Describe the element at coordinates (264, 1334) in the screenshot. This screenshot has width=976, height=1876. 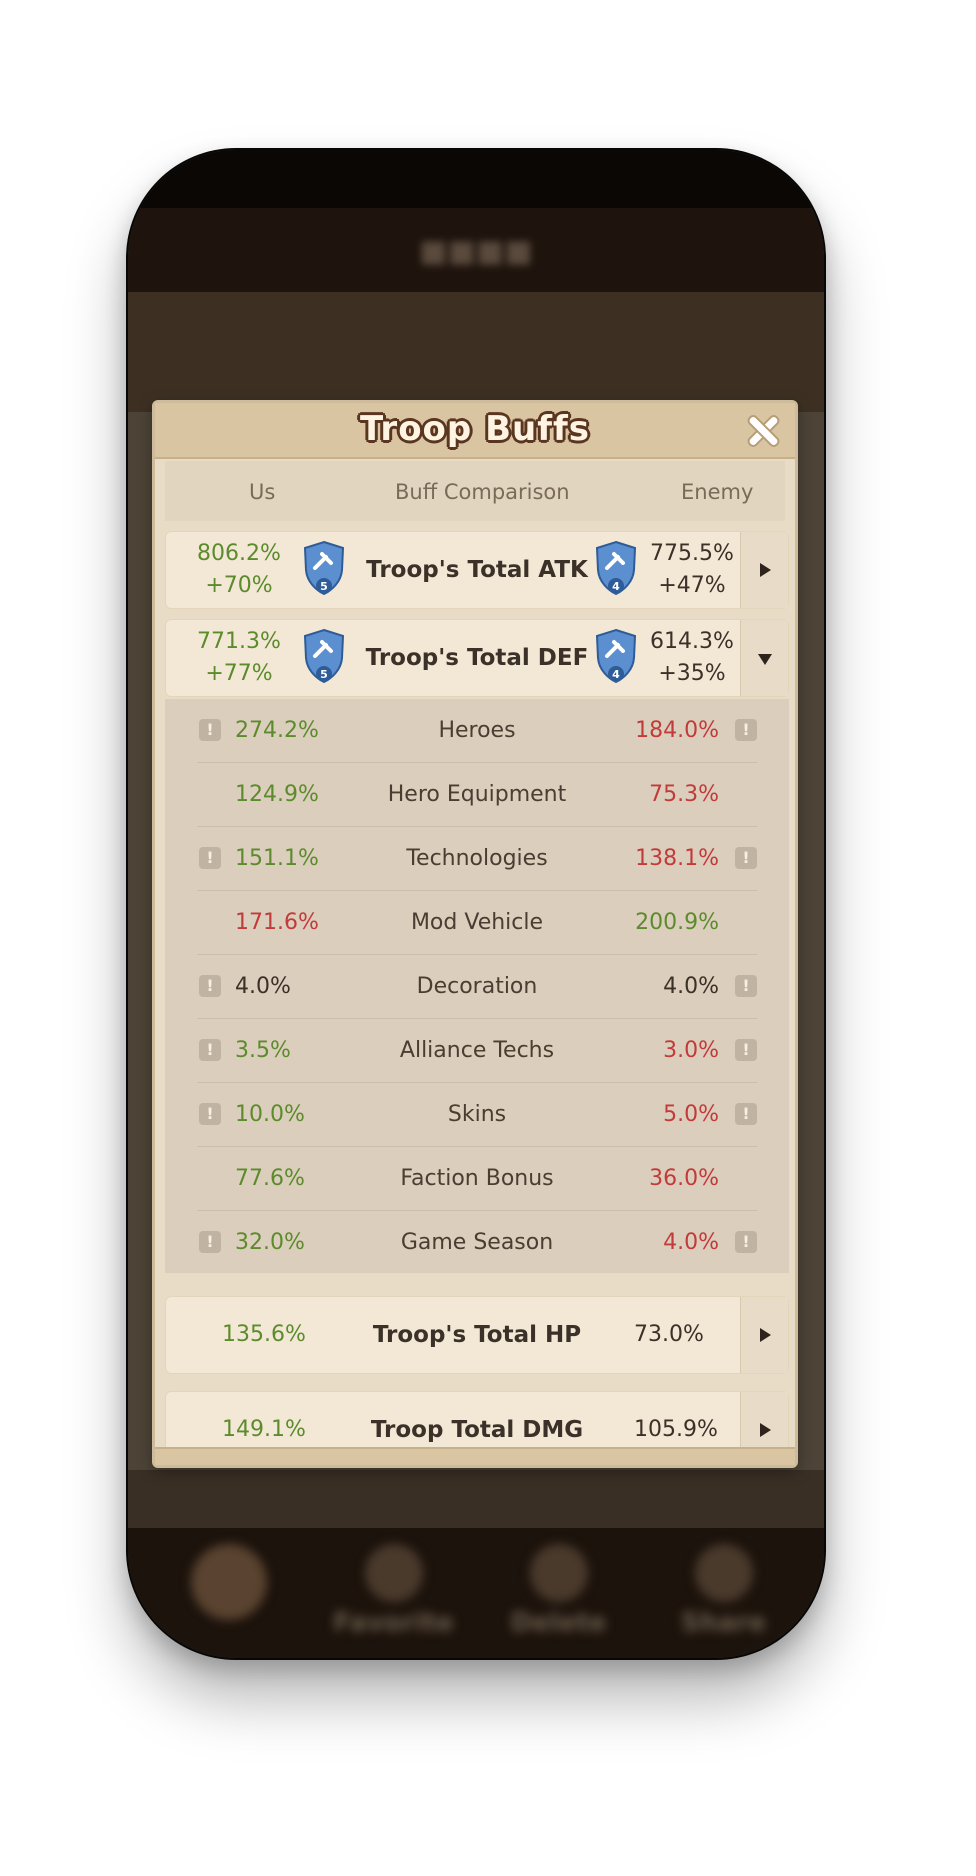
I see `us-value: 135.6%` at that location.